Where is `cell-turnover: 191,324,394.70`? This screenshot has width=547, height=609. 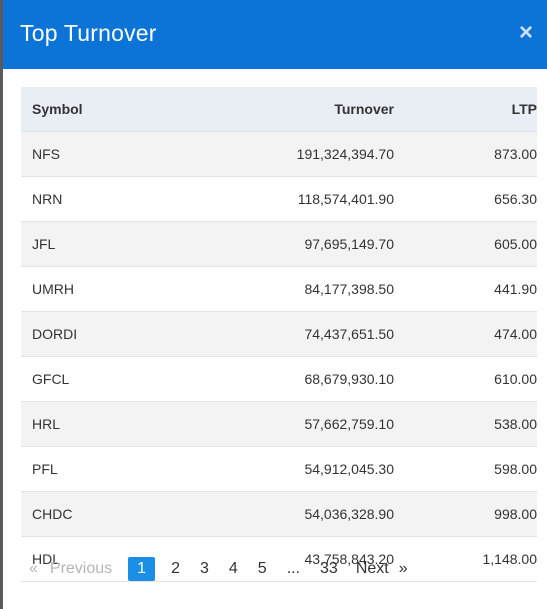 cell-turnover: 191,324,394.70 is located at coordinates (288, 154).